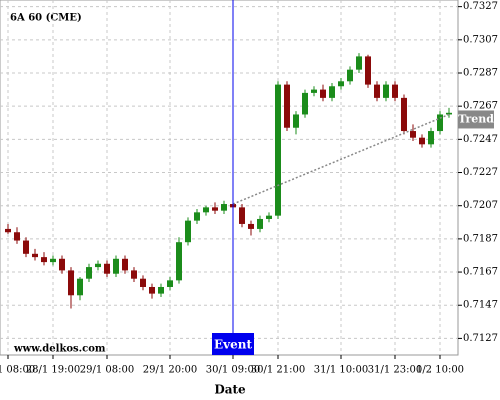 Image resolution: width=500 pixels, height=400 pixels. What do you see at coordinates (233, 370) in the screenshot?
I see `x-tick-label: 30/1 09:00` at bounding box center [233, 370].